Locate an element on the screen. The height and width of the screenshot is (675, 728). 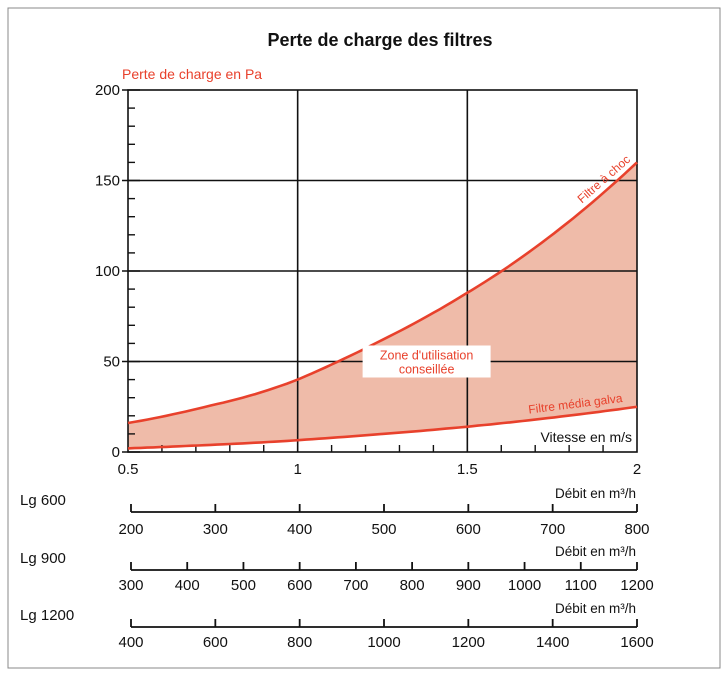
x-tick-label: 1 is located at coordinates (297, 469).